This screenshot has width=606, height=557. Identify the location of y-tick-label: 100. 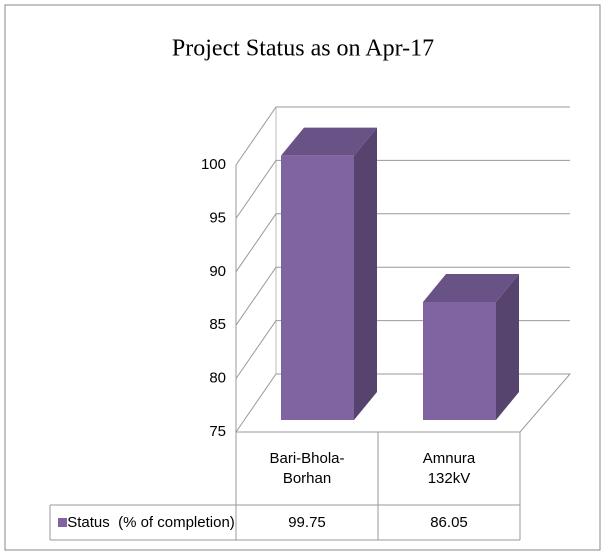
(213, 164).